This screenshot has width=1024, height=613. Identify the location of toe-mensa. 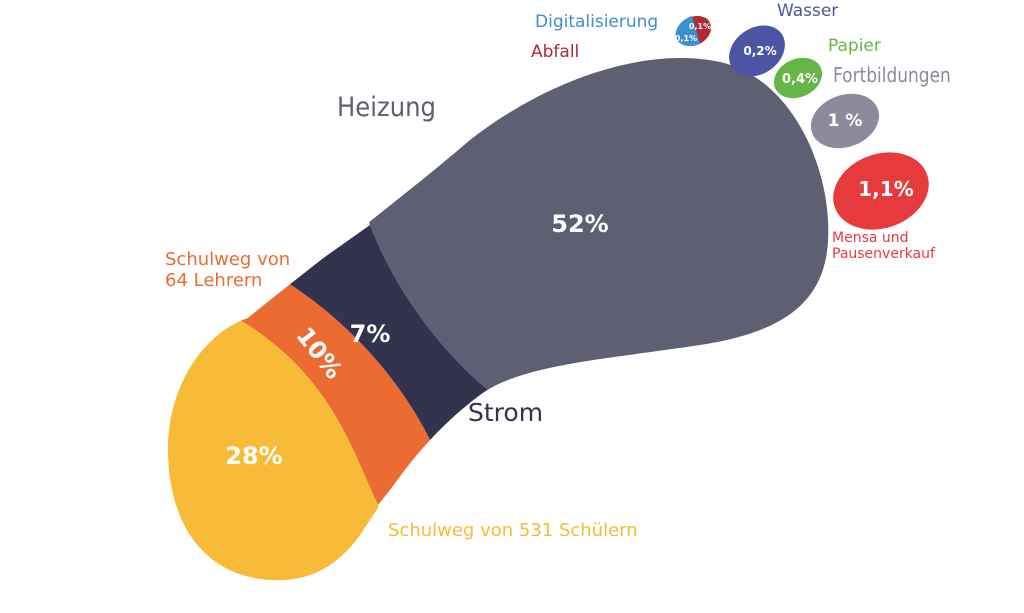
(881, 191).